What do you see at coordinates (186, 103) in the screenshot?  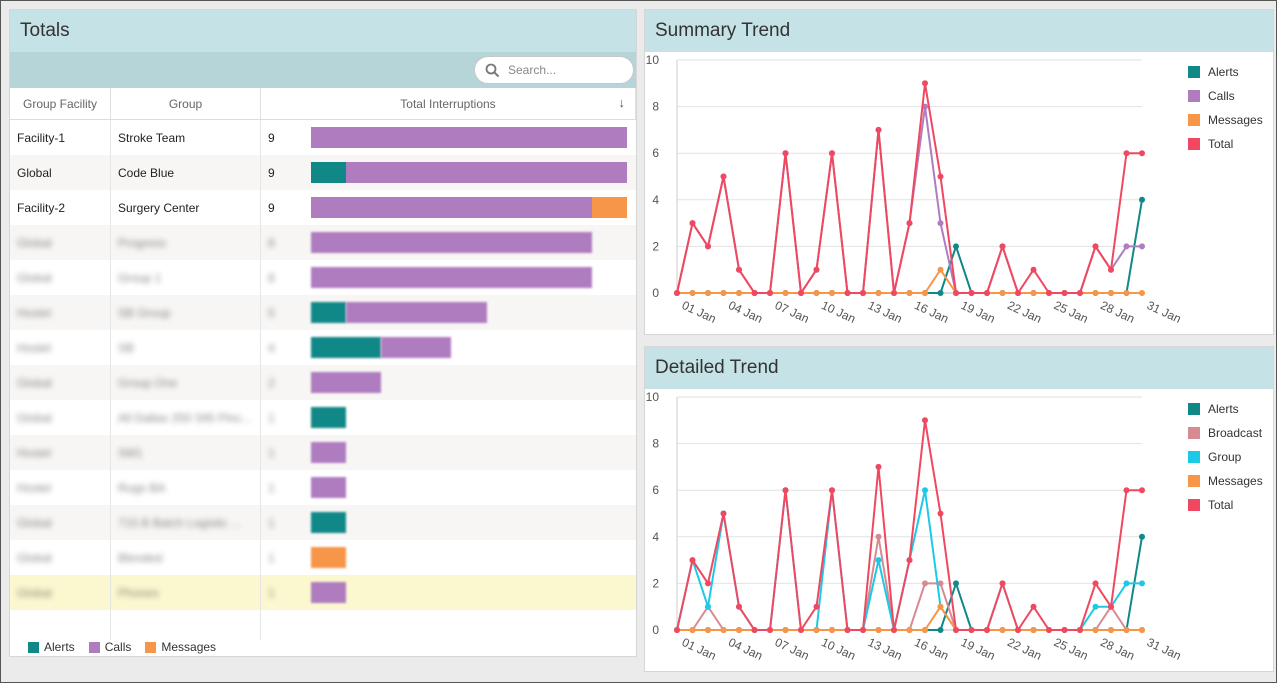 I see `column-header-group: Group` at bounding box center [186, 103].